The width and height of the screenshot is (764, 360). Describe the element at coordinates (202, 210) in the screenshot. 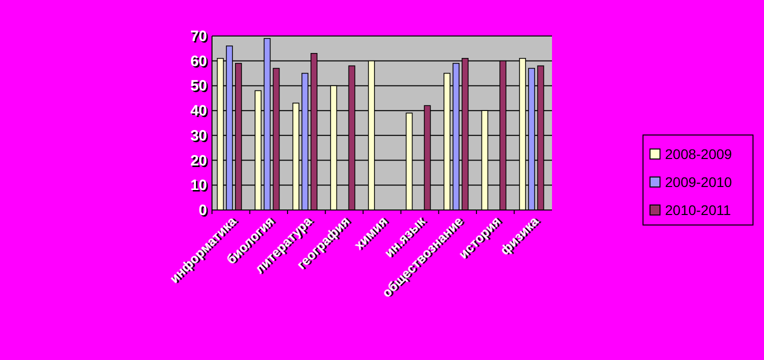

I see `y-tick-label: 0` at that location.